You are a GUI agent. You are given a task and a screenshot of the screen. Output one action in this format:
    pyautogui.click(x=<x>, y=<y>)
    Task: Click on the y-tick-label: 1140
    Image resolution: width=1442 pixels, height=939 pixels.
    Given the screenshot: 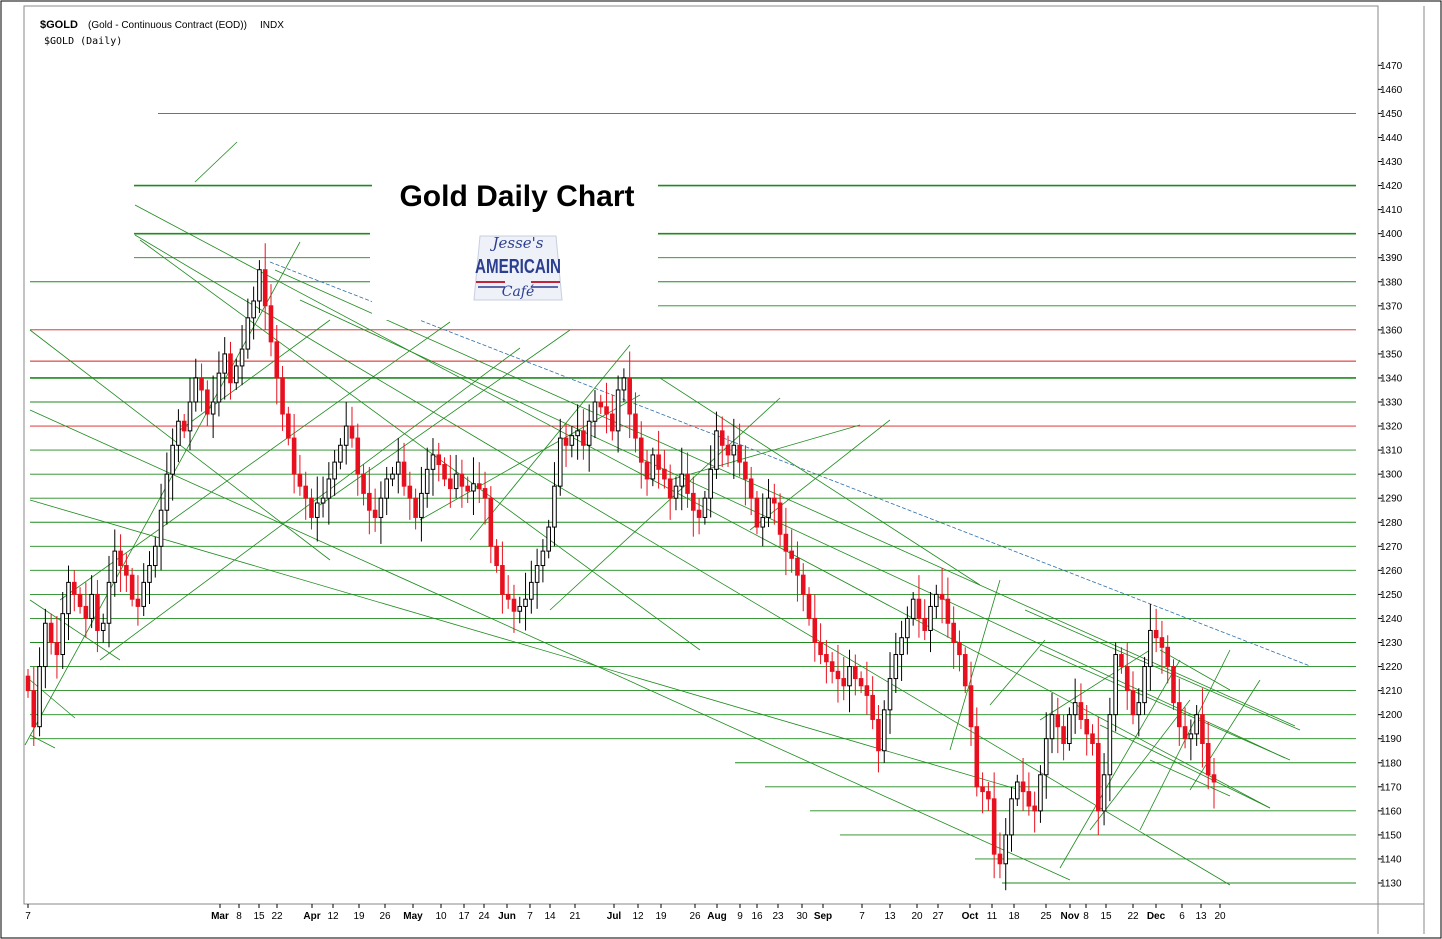 What is the action you would take?
    pyautogui.click(x=1391, y=859)
    